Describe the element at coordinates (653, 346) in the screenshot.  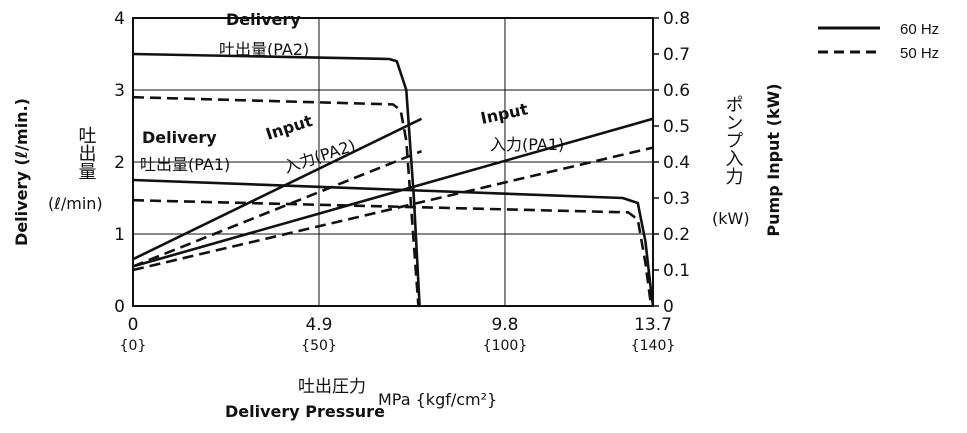
I see `x-tick-sublabel: {140}` at that location.